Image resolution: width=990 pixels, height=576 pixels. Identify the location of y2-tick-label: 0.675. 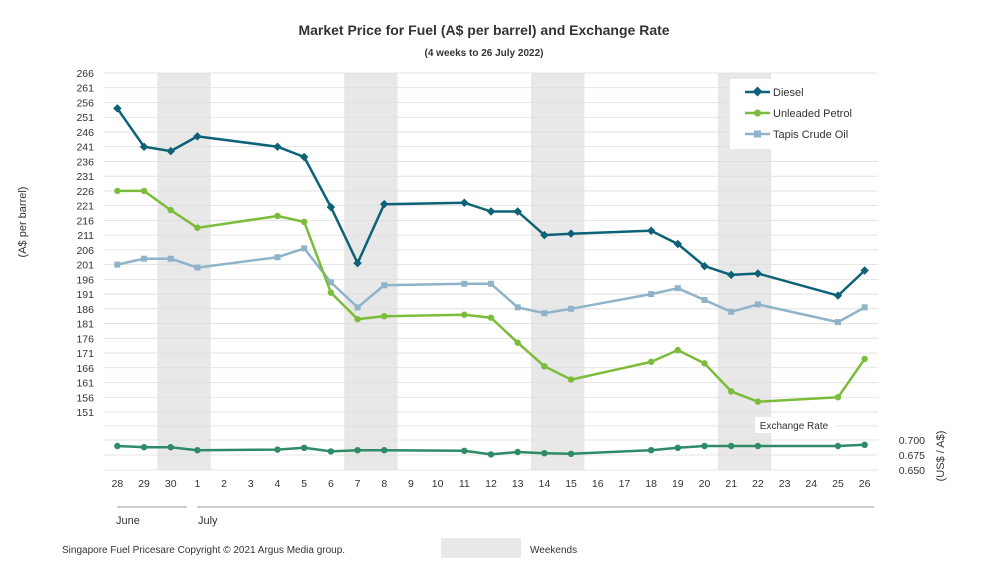
(912, 456).